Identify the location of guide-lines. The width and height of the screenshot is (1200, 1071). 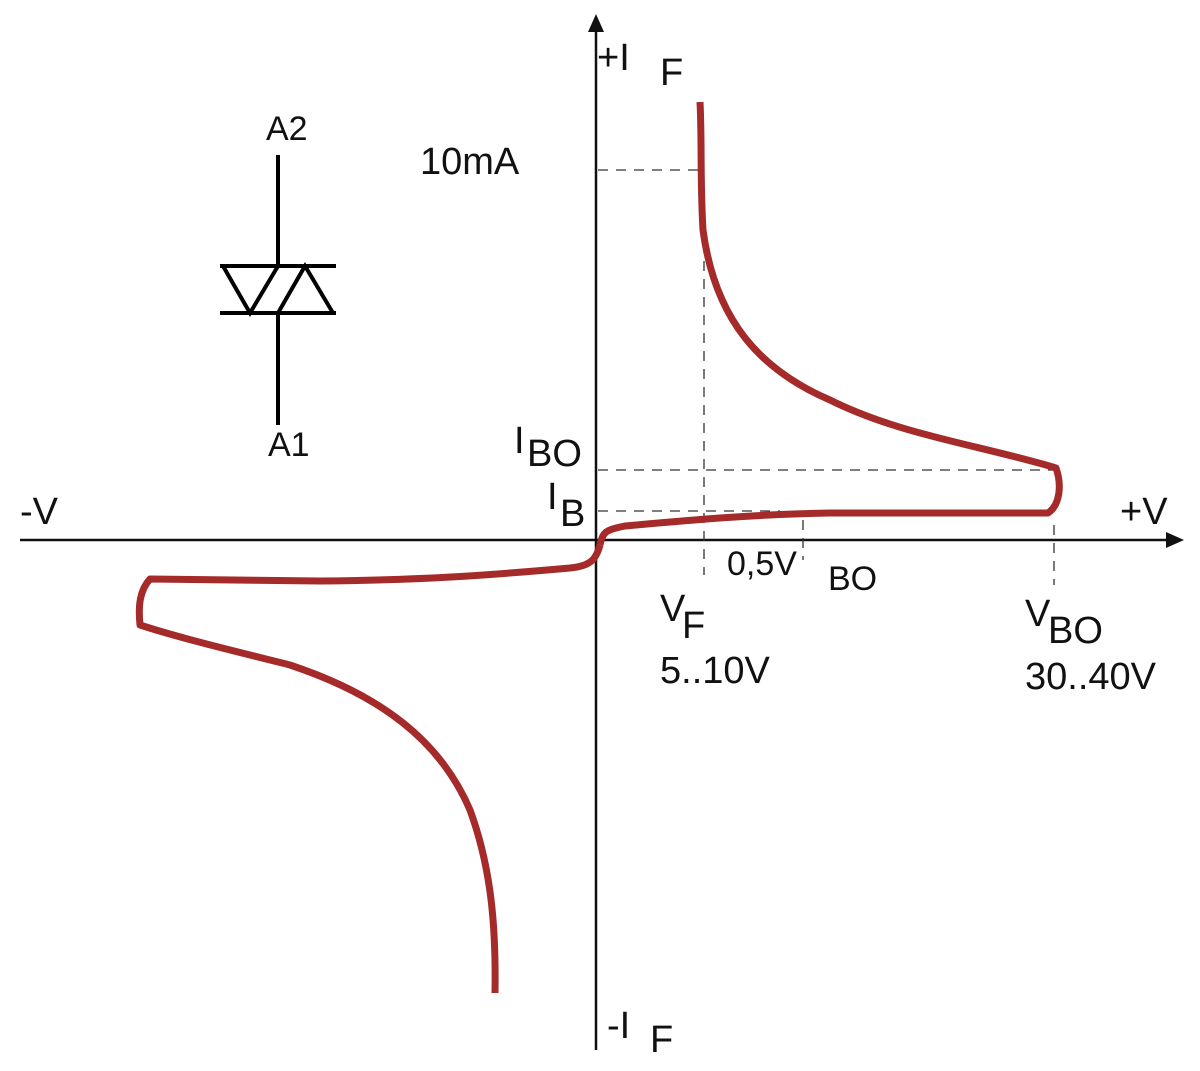
(826, 377).